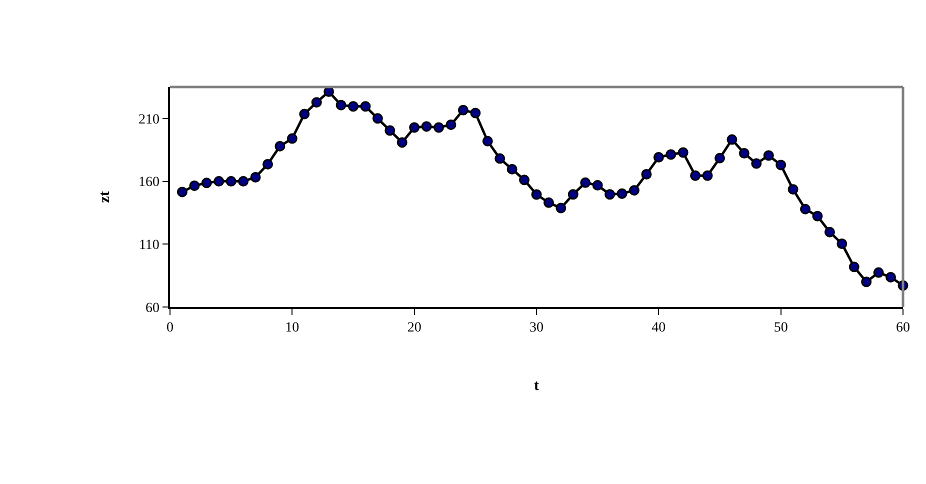 This screenshot has height=484, width=926. I want to click on x-tick-label: 40, so click(659, 328).